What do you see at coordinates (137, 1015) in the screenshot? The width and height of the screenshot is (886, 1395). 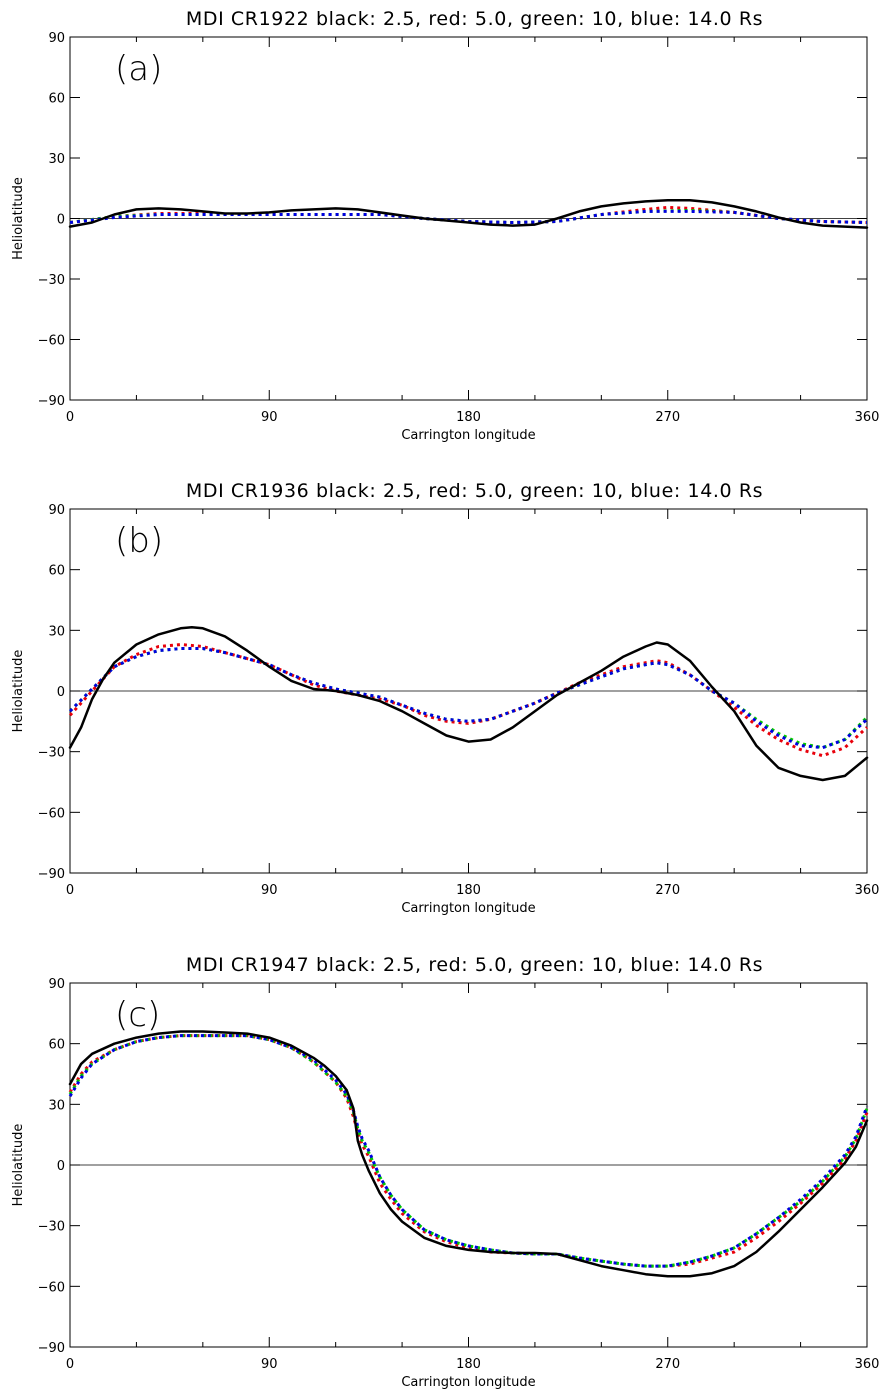 I see `panel-label: (c)` at bounding box center [137, 1015].